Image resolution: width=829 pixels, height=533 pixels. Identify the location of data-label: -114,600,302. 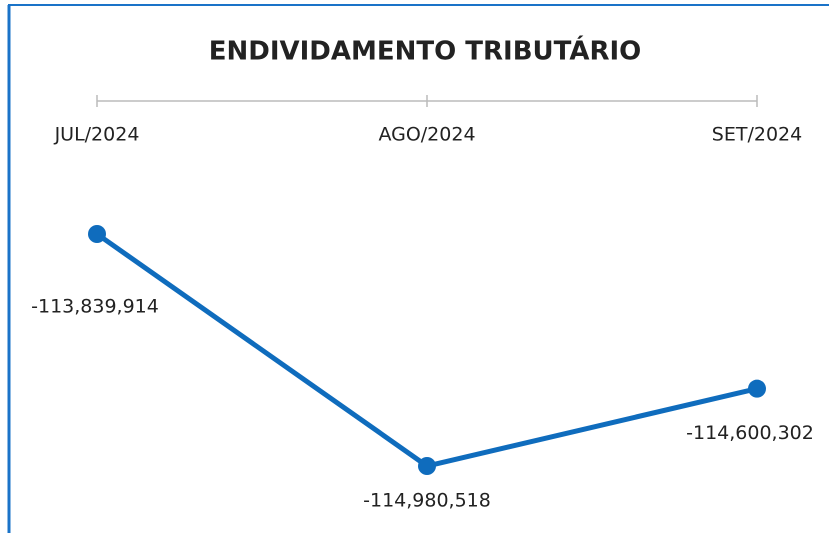
(750, 433).